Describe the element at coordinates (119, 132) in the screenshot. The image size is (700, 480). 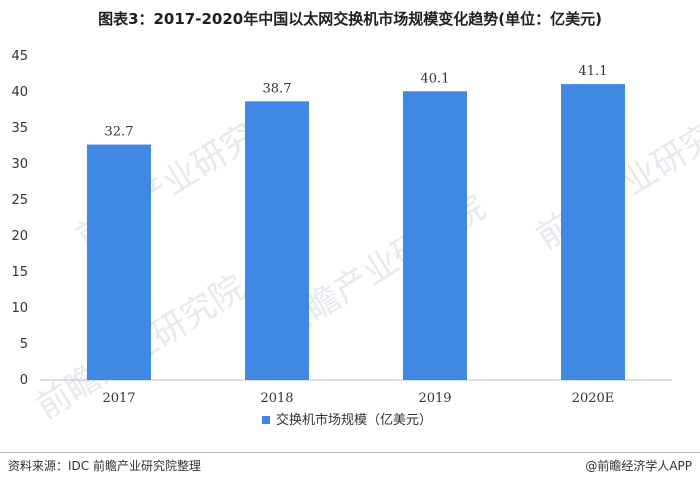
I see `data-label: 32.7` at that location.